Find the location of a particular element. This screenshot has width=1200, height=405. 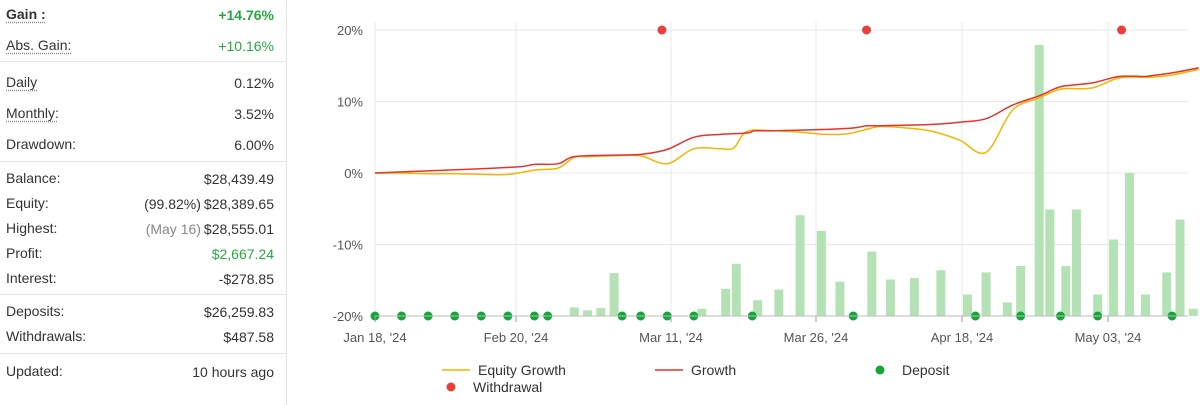

withdrawals-value: $487.58 is located at coordinates (248, 337).